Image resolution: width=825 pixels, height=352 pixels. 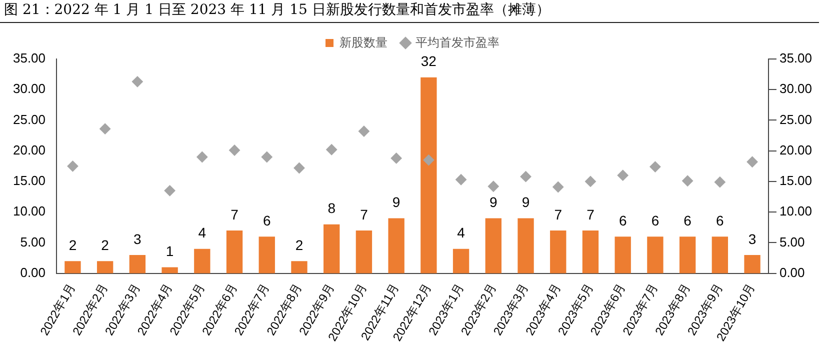 I want to click on y2-tick-label: 15.00, so click(x=795, y=180).